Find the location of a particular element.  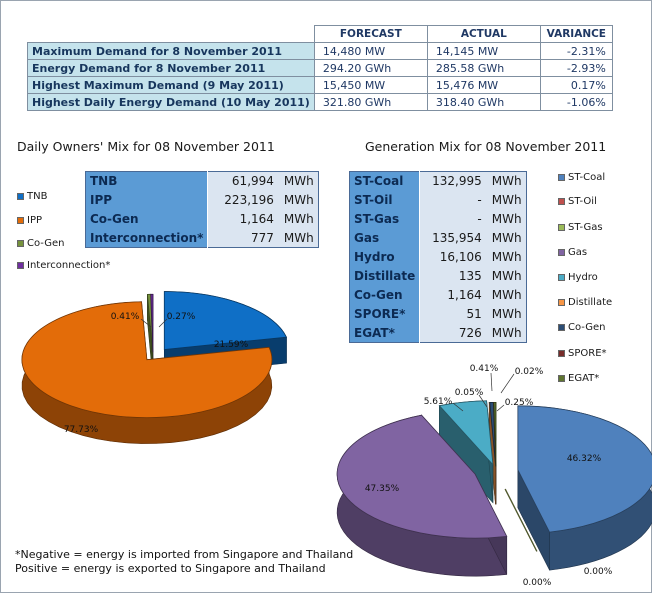

pie-data-label: 46.32% is located at coordinates (584, 459).